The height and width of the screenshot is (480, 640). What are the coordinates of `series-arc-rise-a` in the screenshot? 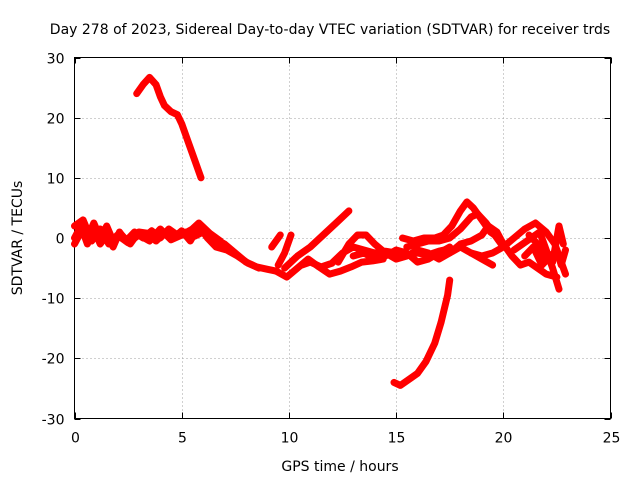 It's located at (284, 250).